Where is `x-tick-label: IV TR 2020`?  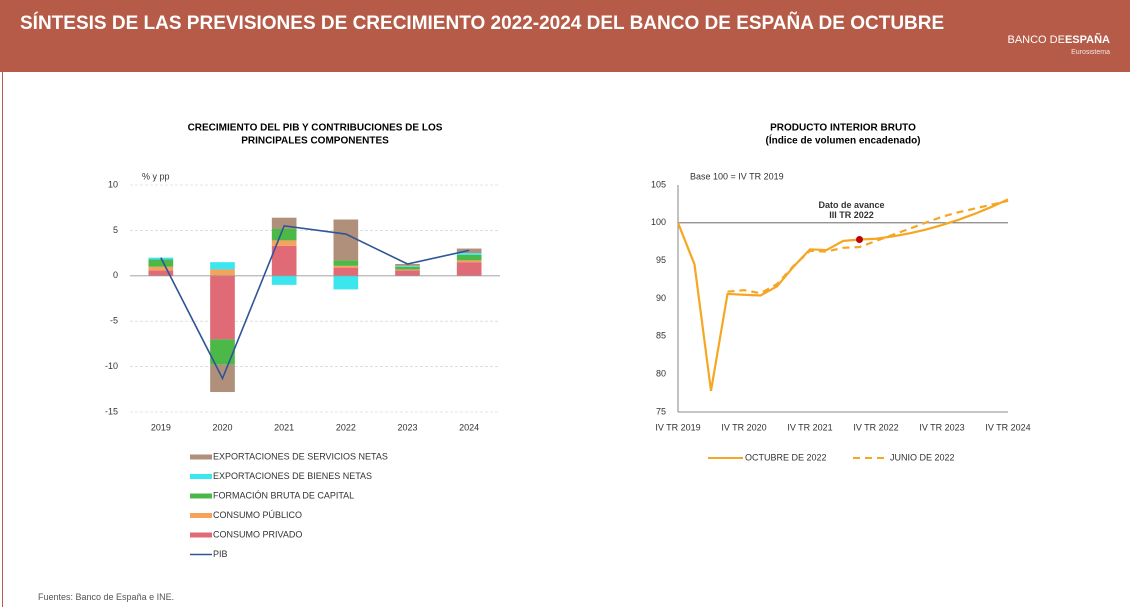
x-tick-label: IV TR 2020 is located at coordinates (743, 427).